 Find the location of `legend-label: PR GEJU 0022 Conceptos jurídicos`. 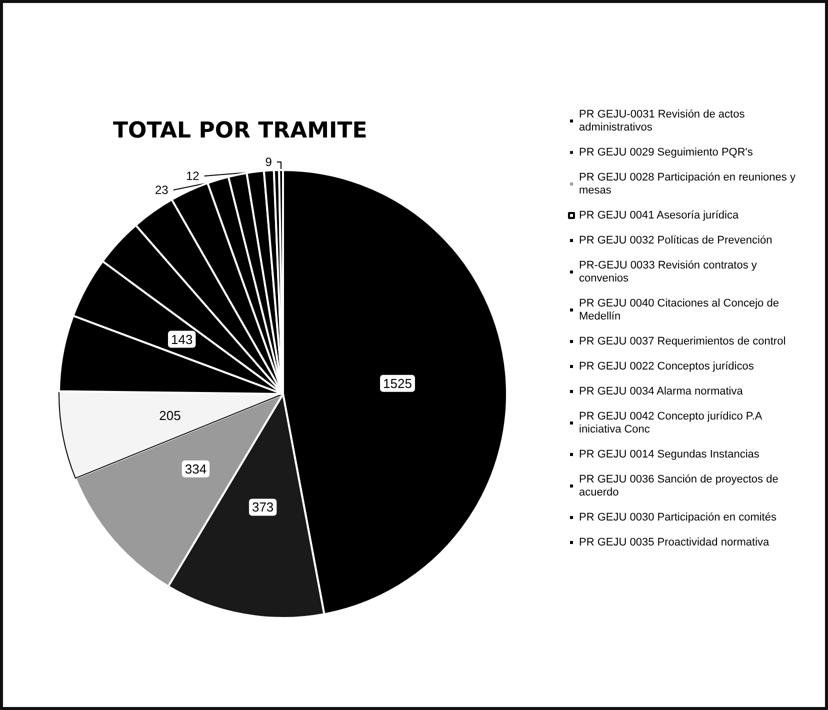

legend-label: PR GEJU 0022 Conceptos jurídicos is located at coordinates (666, 366).